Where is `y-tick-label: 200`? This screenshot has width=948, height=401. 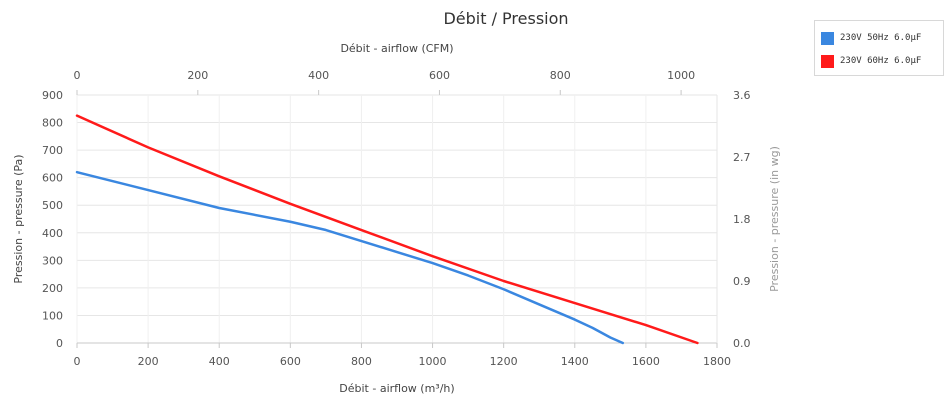
y-tick-label: 200 is located at coordinates (52, 288).